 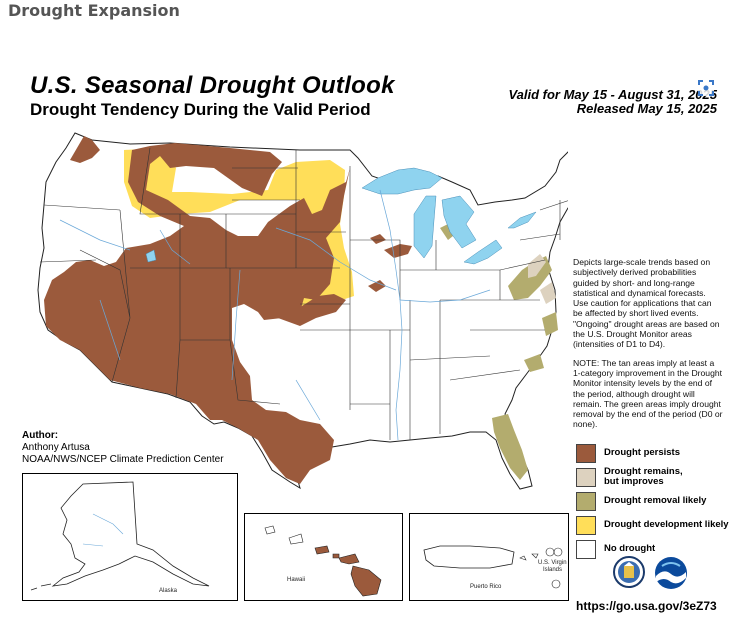 What do you see at coordinates (552, 563) in the screenshot?
I see `inset-label-virgin-islands-1: U.S. Virgin` at bounding box center [552, 563].